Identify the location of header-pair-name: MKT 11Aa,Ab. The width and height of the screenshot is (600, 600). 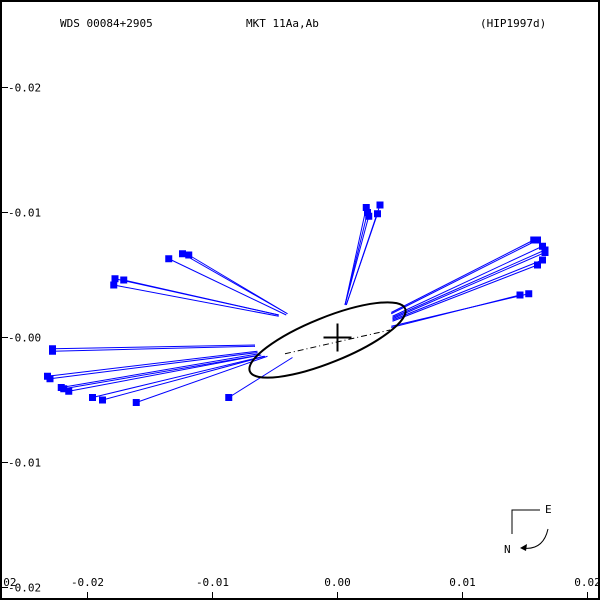
(282, 23).